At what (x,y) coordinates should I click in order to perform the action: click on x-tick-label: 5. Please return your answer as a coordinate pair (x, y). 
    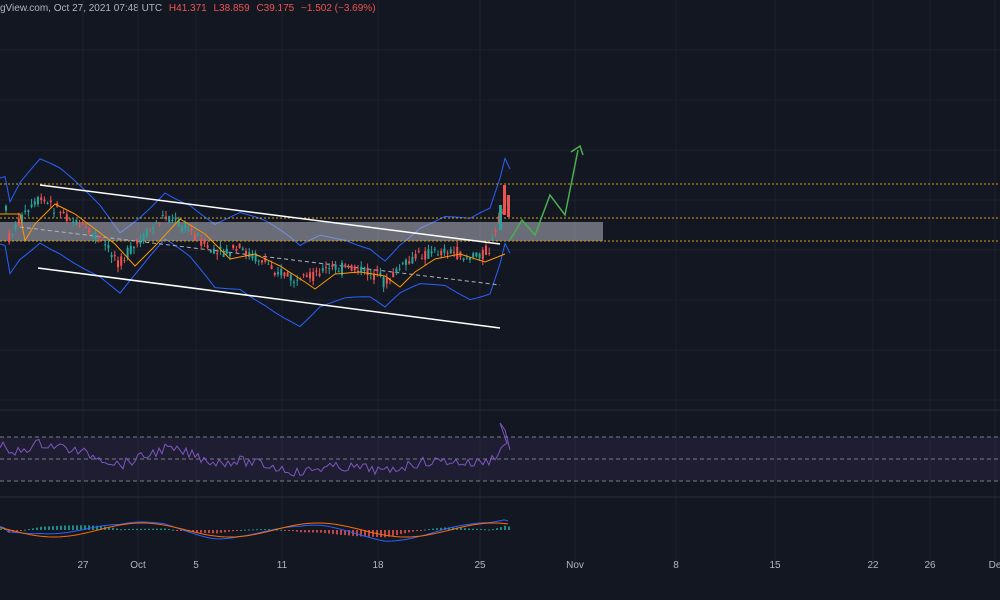
    Looking at the image, I should click on (196, 565).